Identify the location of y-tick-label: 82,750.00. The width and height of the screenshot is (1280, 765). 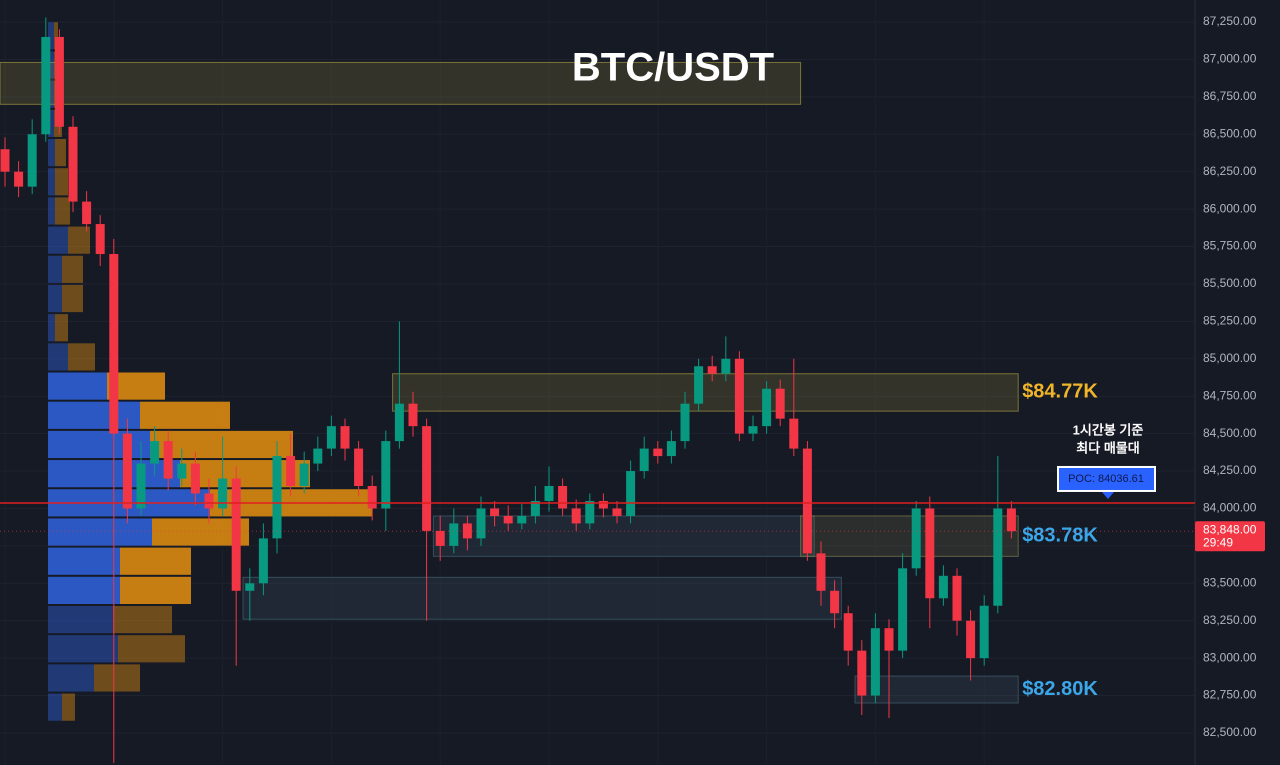
(1230, 695).